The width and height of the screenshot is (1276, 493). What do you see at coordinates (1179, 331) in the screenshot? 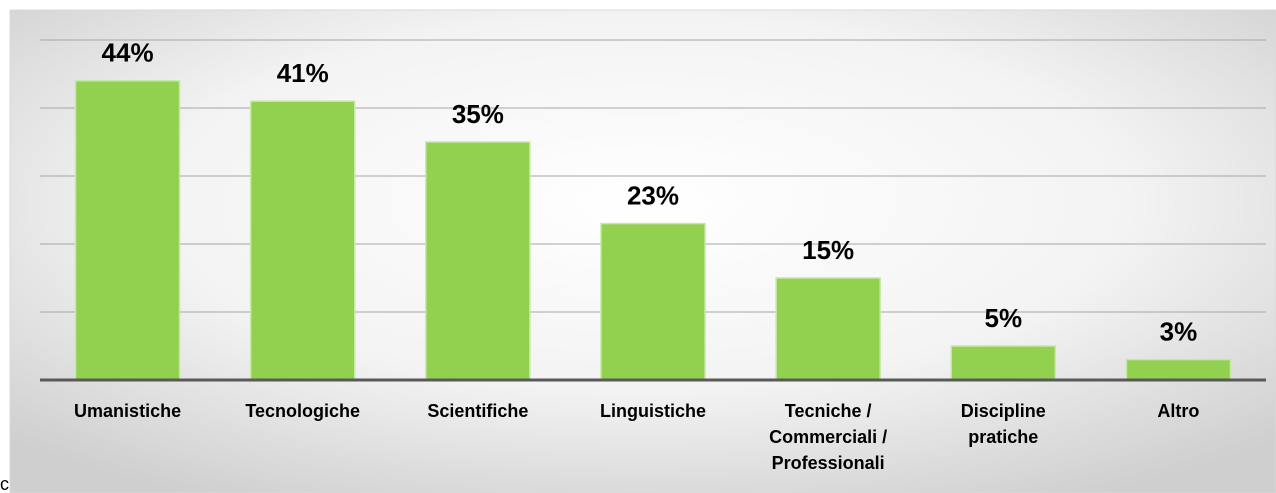
I see `value-label: 3%` at bounding box center [1179, 331].